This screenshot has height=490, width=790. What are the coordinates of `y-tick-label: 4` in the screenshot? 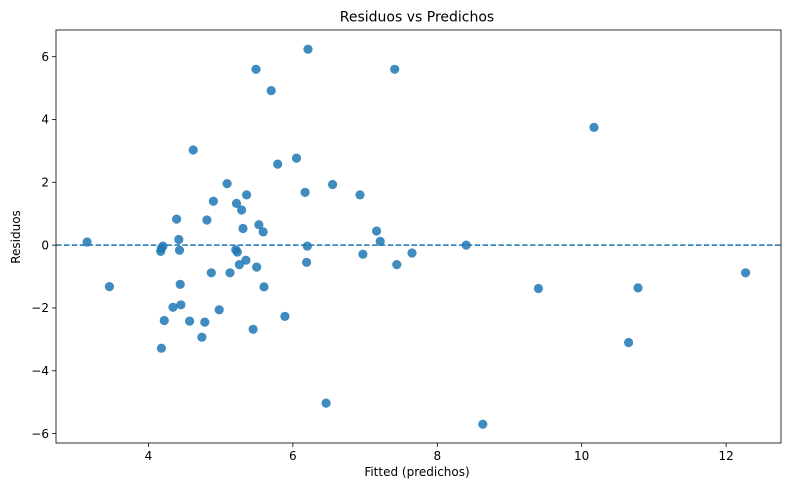 It's located at (45, 120).